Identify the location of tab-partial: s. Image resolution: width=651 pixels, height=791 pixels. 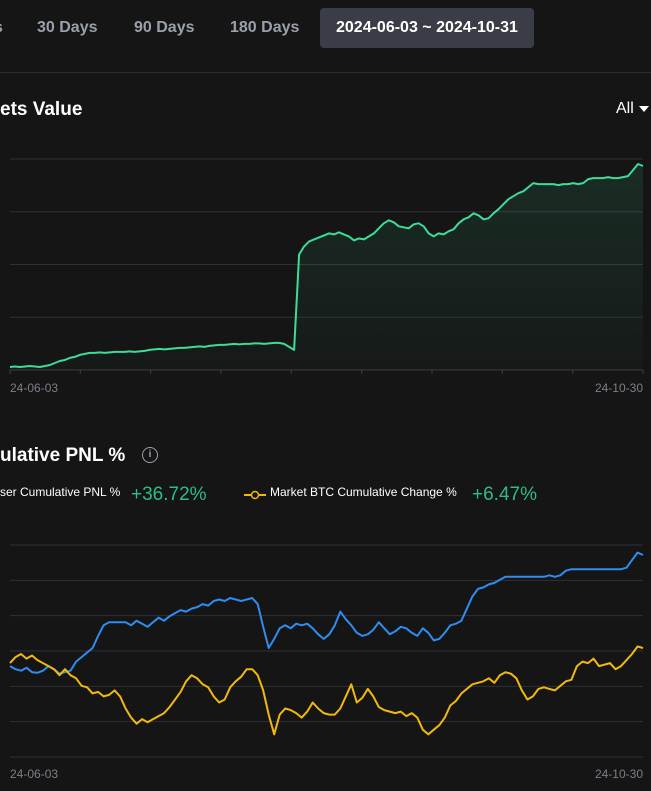
(1, 28).